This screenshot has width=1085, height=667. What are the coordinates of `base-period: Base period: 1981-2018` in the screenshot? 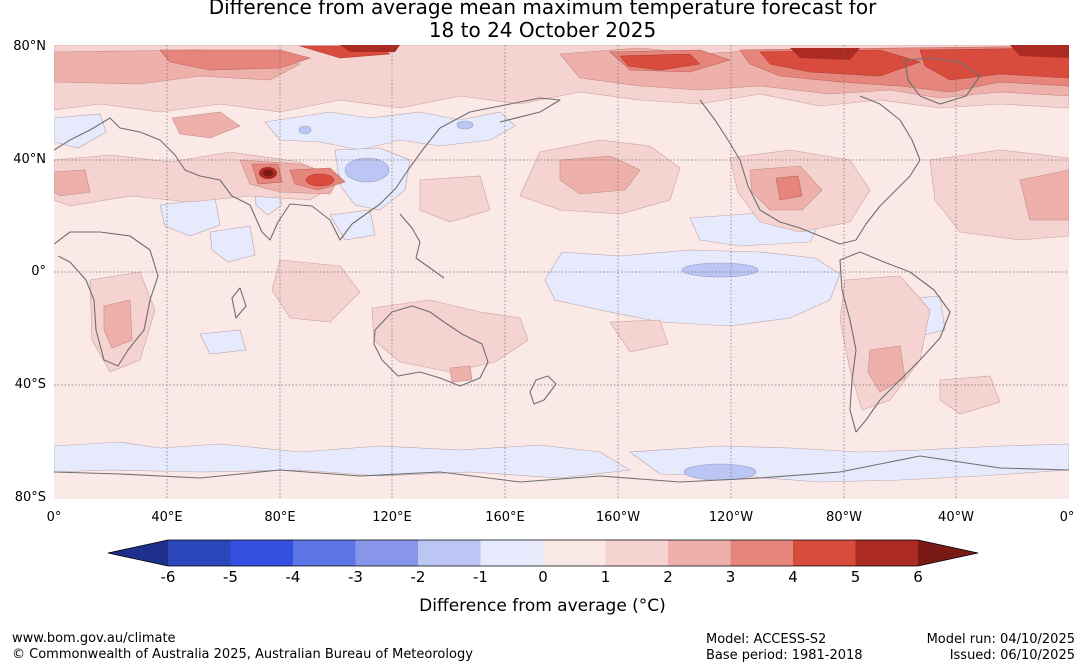 It's located at (784, 655).